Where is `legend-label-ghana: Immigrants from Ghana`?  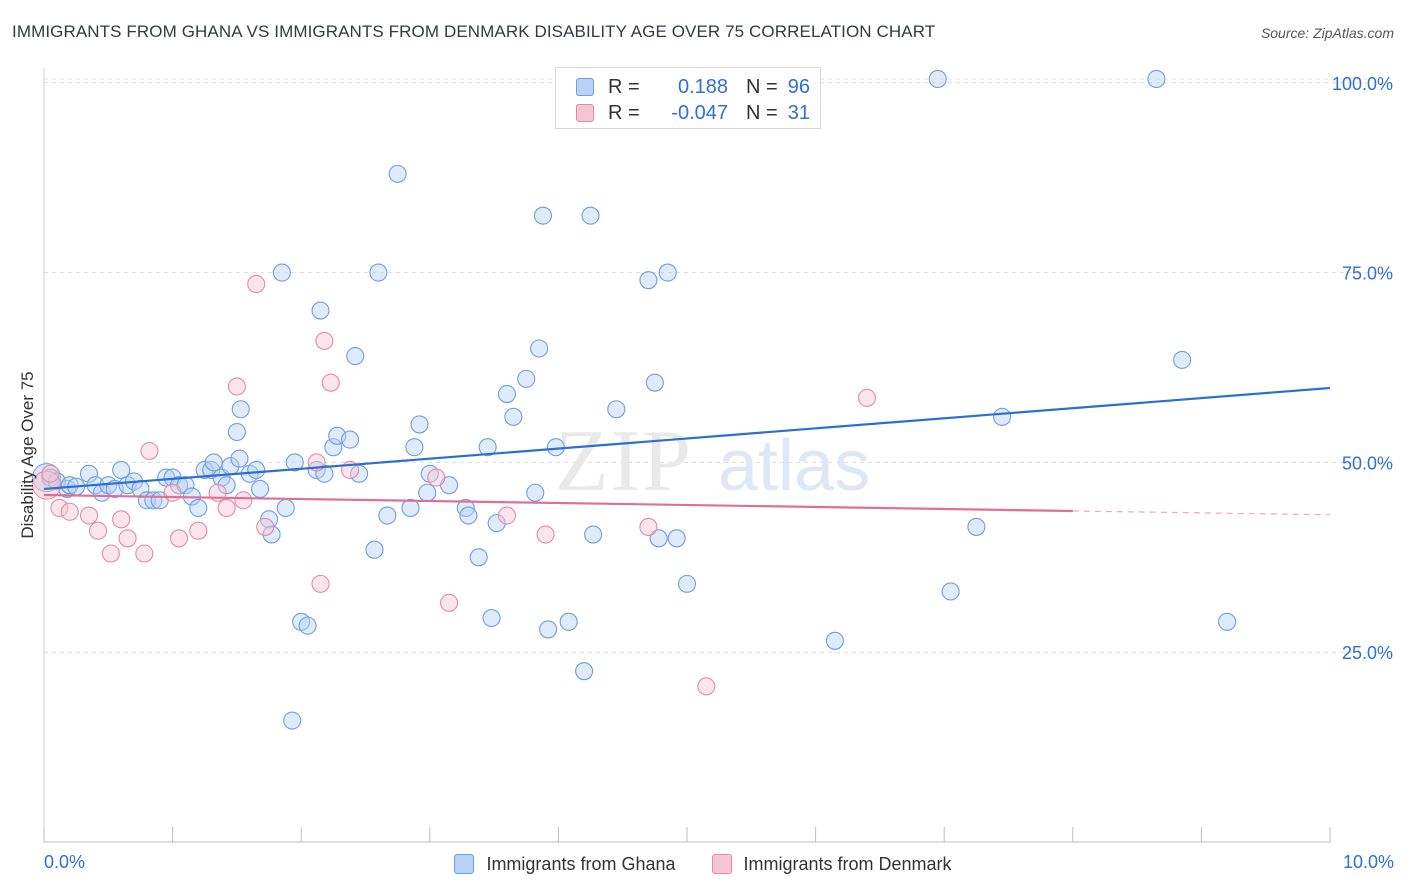
legend-label-ghana: Immigrants from Ghana is located at coordinates (581, 863).